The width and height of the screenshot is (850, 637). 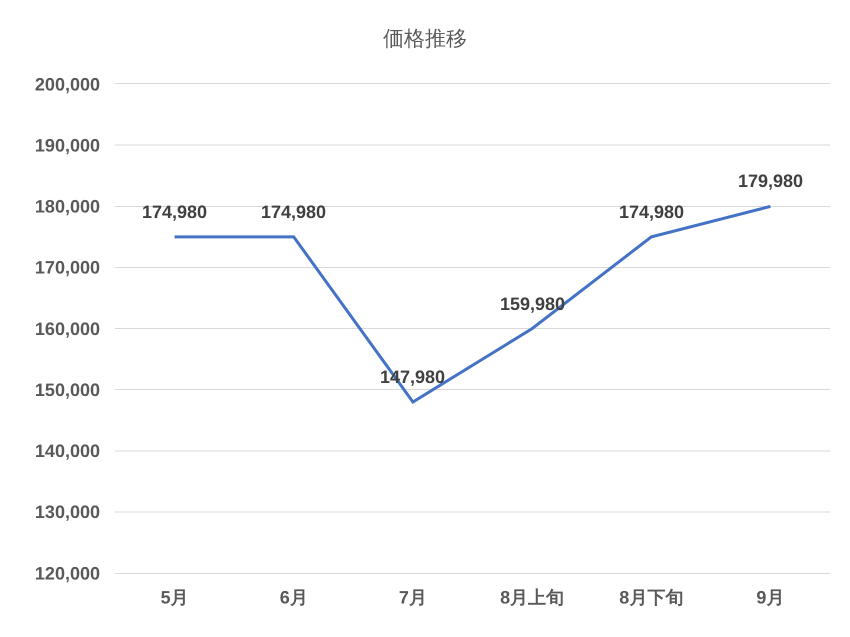 What do you see at coordinates (67, 451) in the screenshot?
I see `y-tick-label: 140,000` at bounding box center [67, 451].